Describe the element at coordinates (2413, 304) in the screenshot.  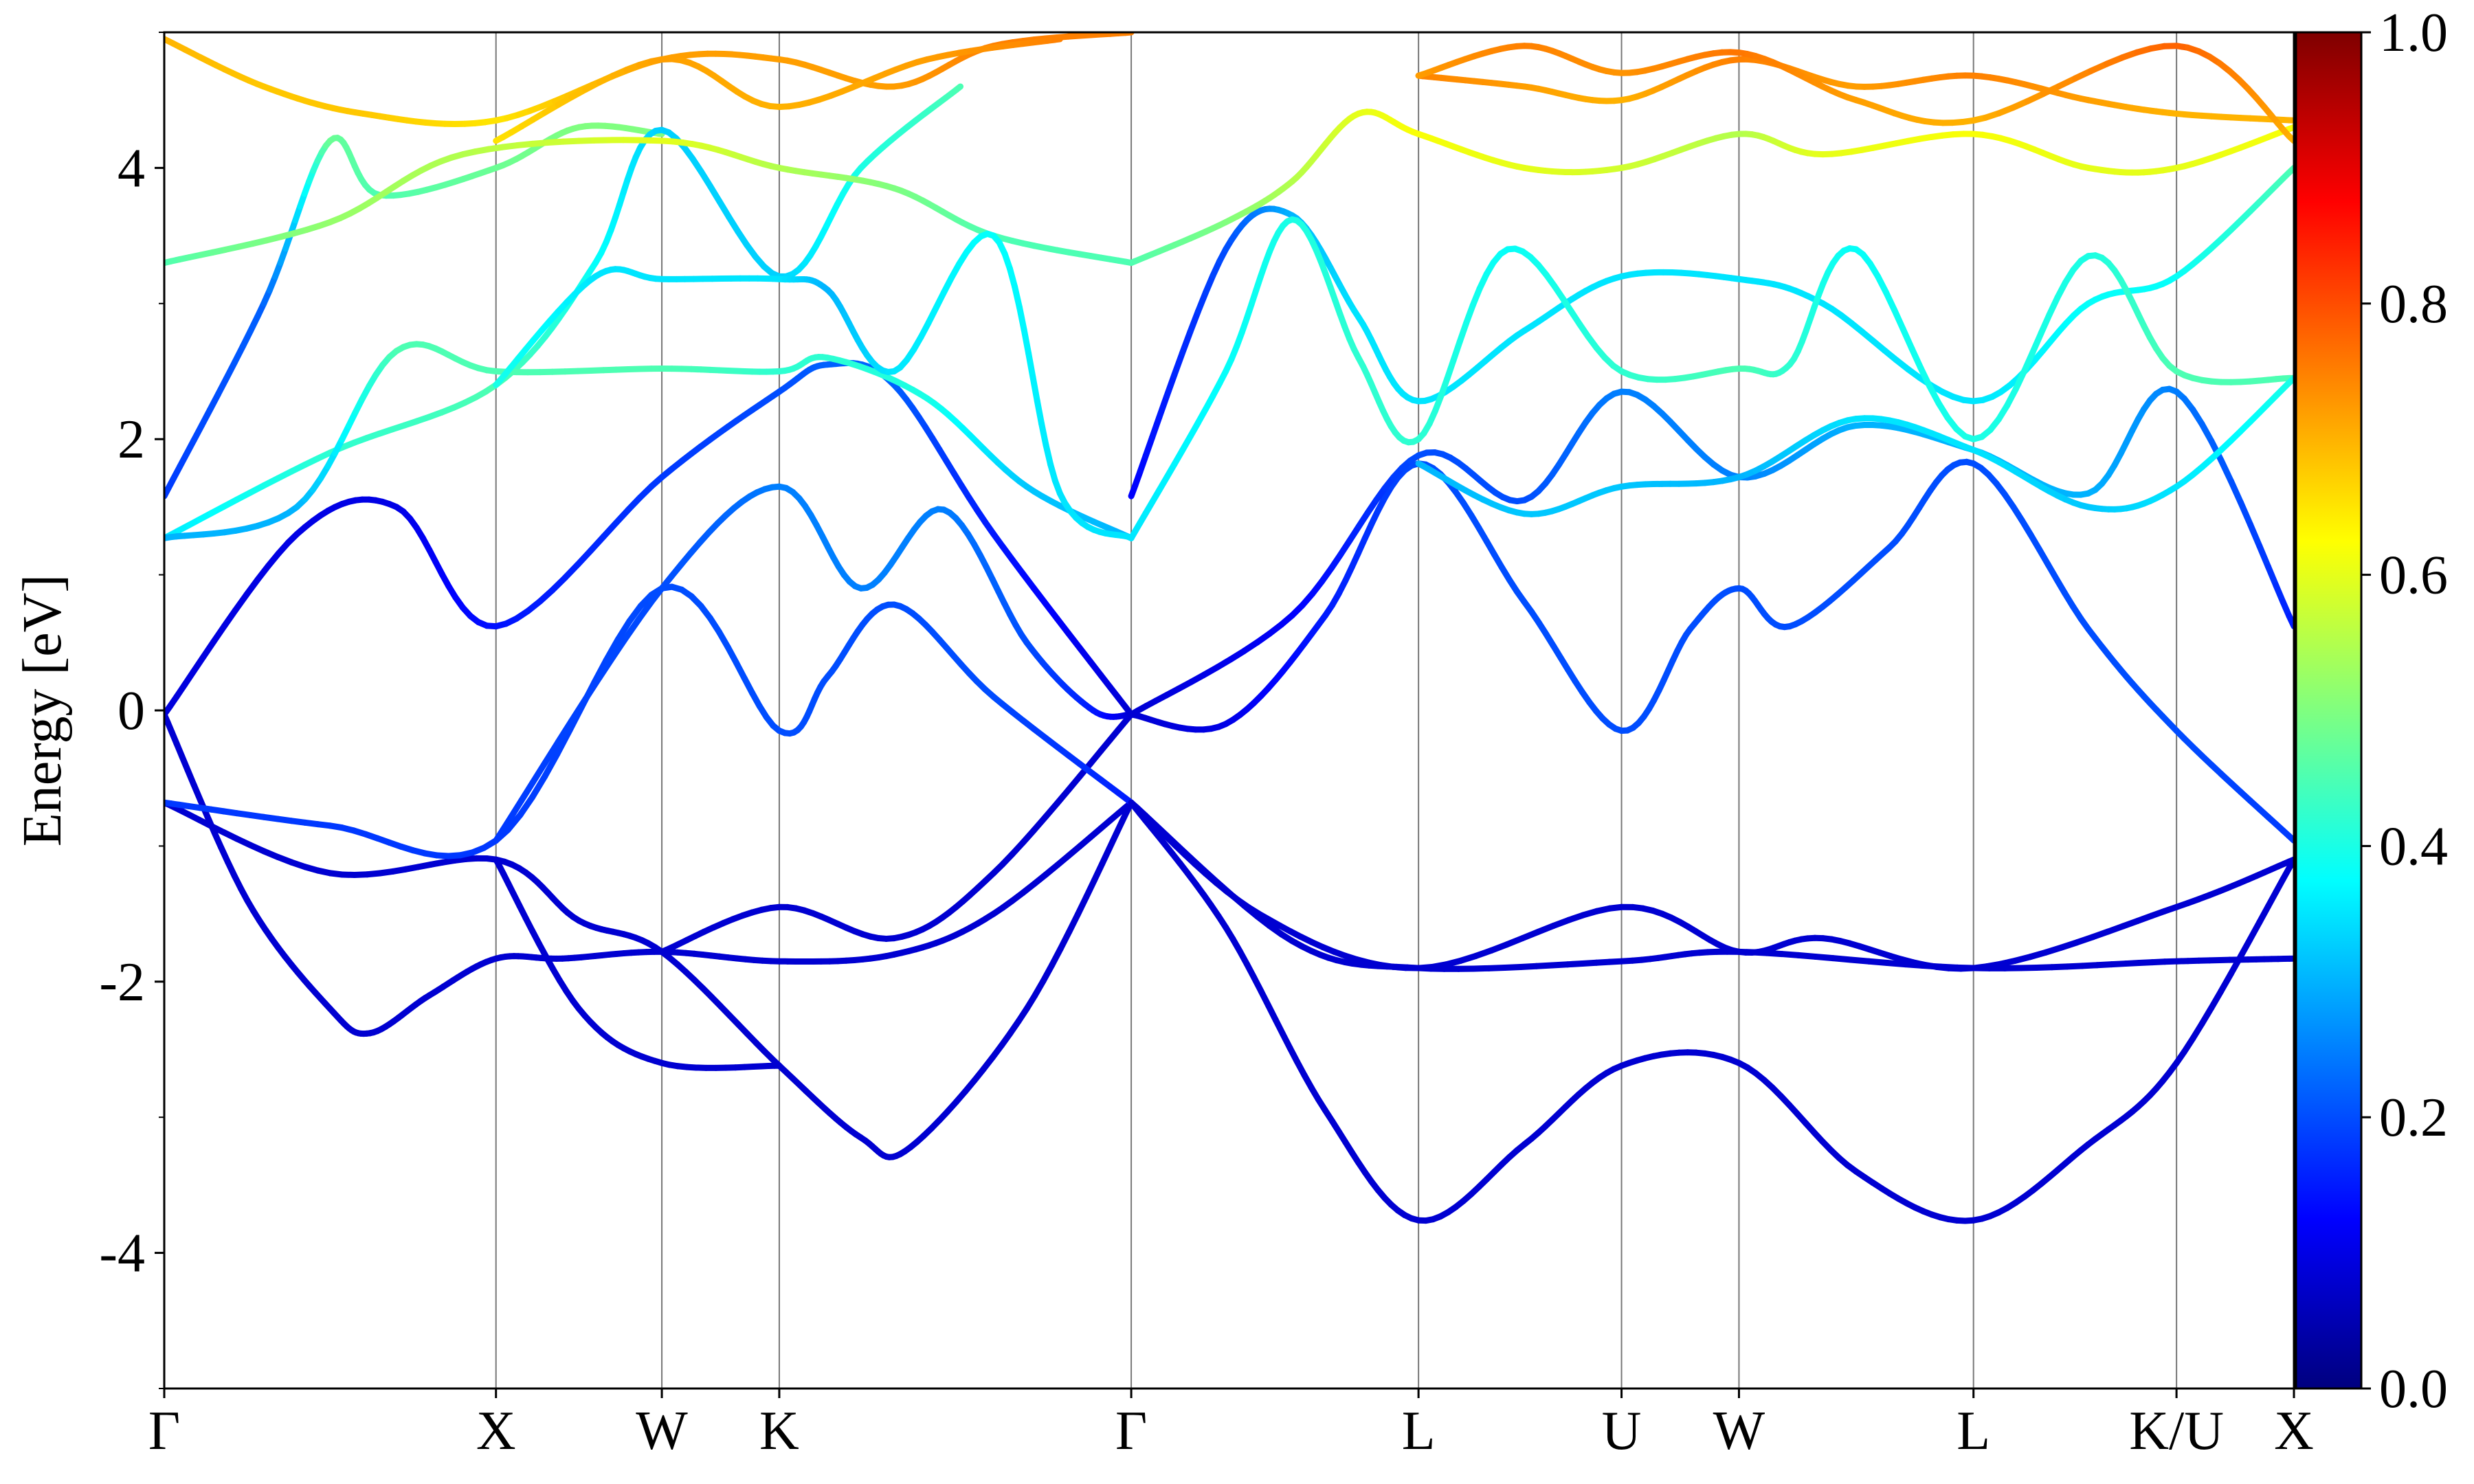
I see `colorbar-tick-label: 0.8` at that location.